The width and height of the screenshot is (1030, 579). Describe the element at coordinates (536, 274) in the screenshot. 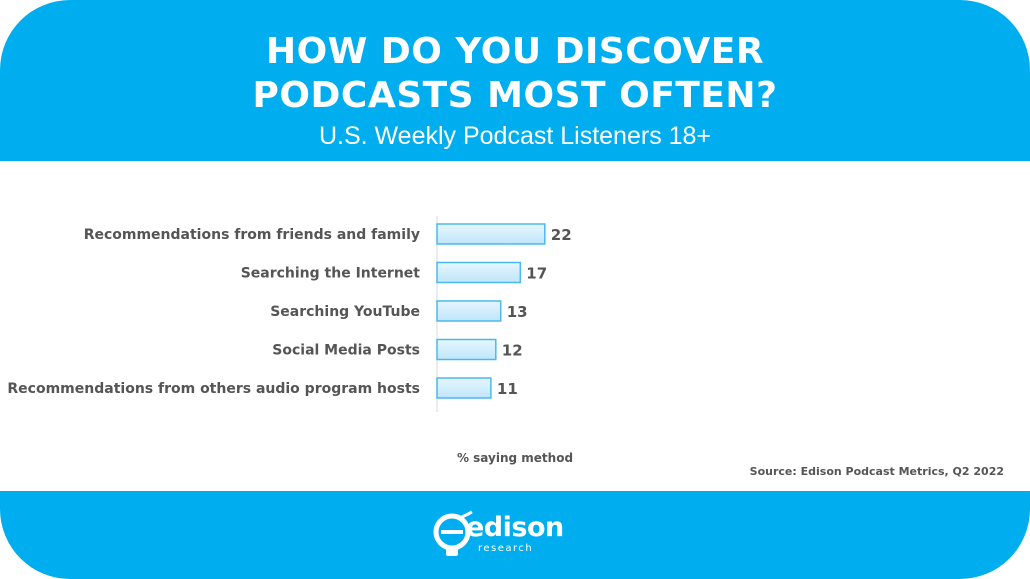

I see `value-label: 17` at that location.